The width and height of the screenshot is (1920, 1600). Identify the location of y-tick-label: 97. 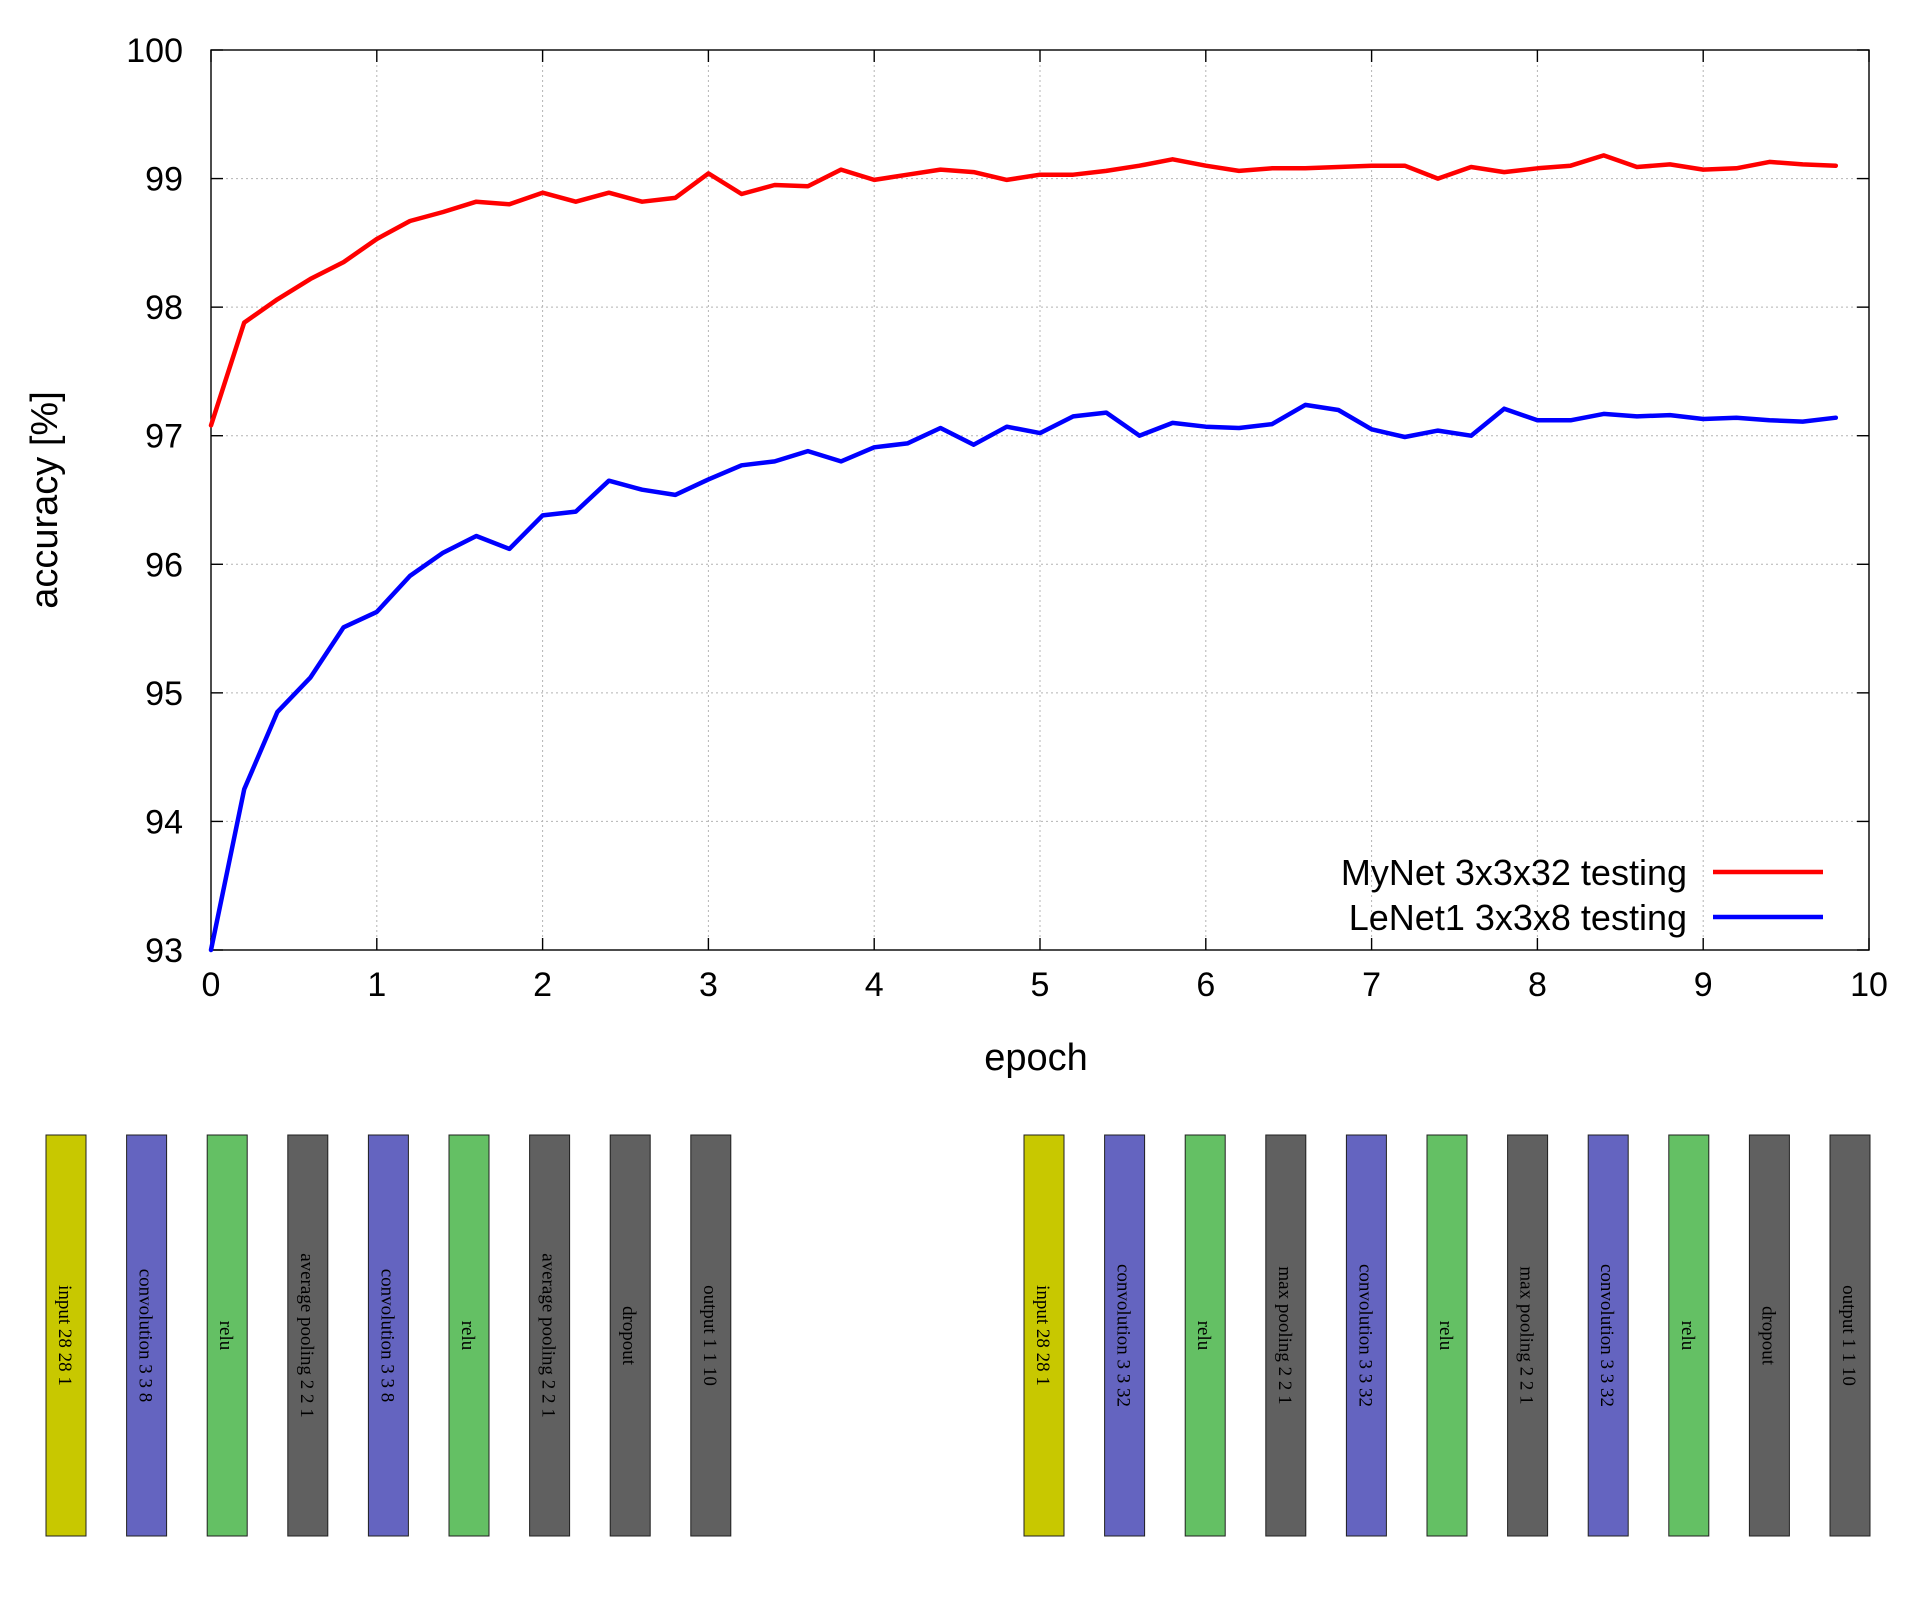
(164, 437).